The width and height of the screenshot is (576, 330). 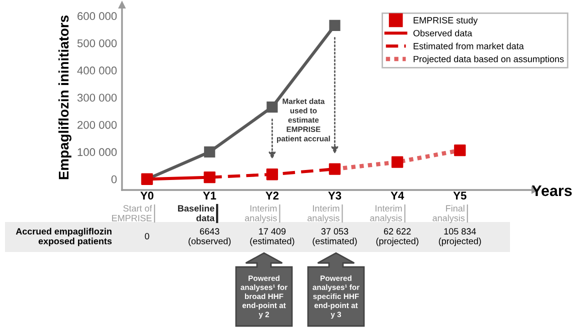 I want to click on text: 0, so click(x=147, y=236).